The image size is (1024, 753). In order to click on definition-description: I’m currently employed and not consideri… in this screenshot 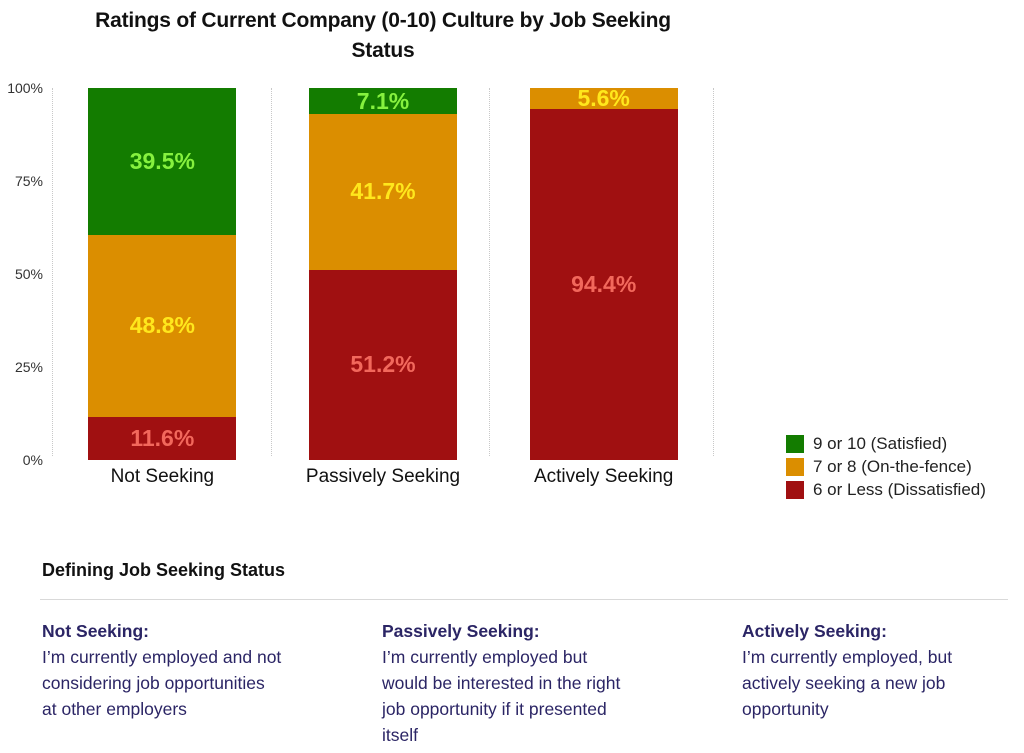, I will do `click(162, 683)`.